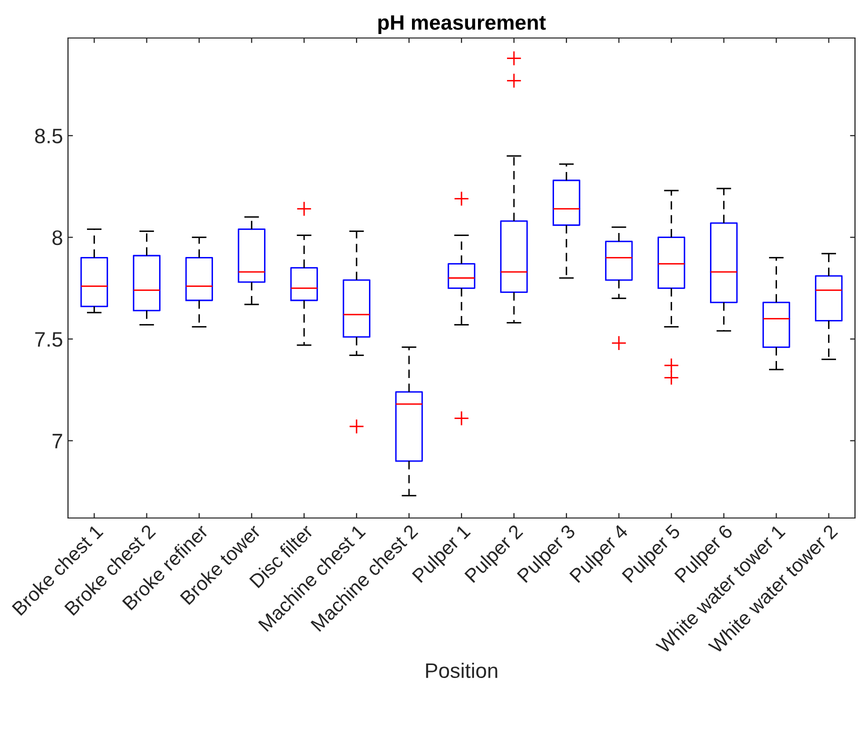 The image size is (858, 738). I want to click on y-tick-label: 7.5, so click(48, 339).